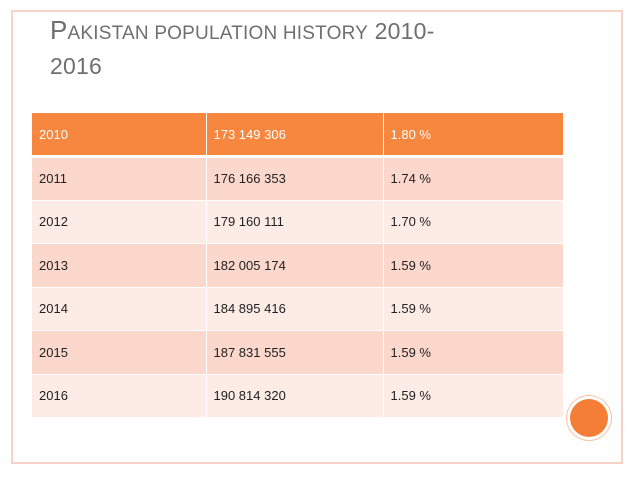 The height and width of the screenshot is (479, 638). What do you see at coordinates (119, 352) in the screenshot?
I see `year-cell: 2015` at bounding box center [119, 352].